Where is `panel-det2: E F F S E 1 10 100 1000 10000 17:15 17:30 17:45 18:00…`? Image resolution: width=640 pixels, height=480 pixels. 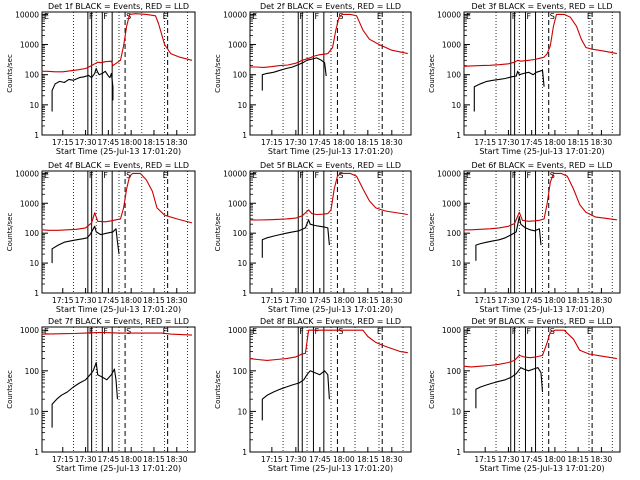
panel-det2: E F F S E 1 10 100 1000 10000 17:15 17:30 17:45 18:00… is located at coordinates (313, 79).